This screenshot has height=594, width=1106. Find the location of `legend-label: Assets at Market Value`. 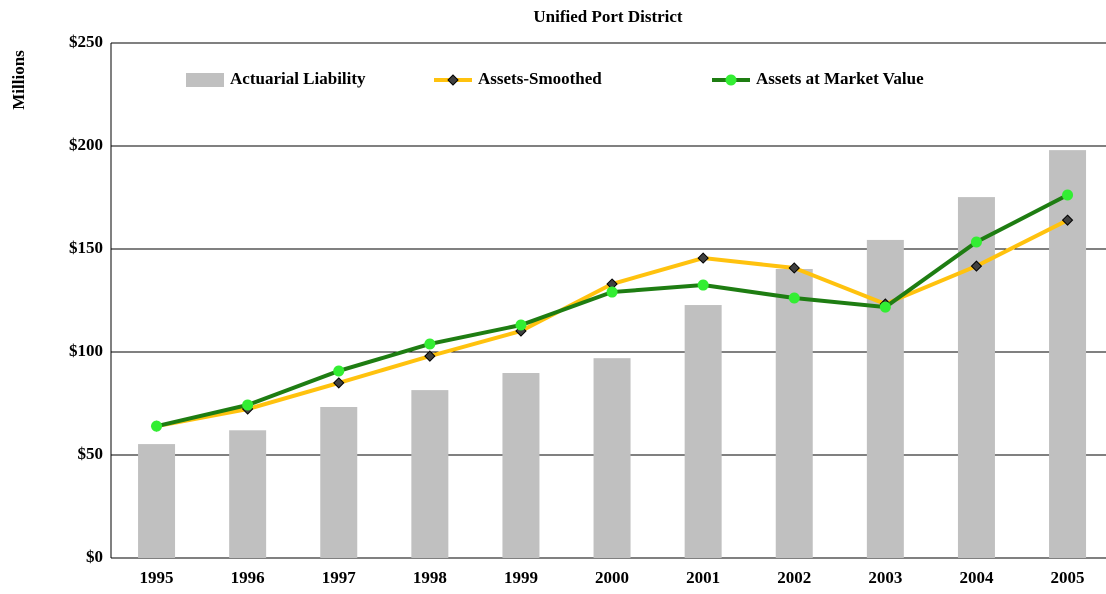

legend-label: Assets at Market Value is located at coordinates (840, 78).